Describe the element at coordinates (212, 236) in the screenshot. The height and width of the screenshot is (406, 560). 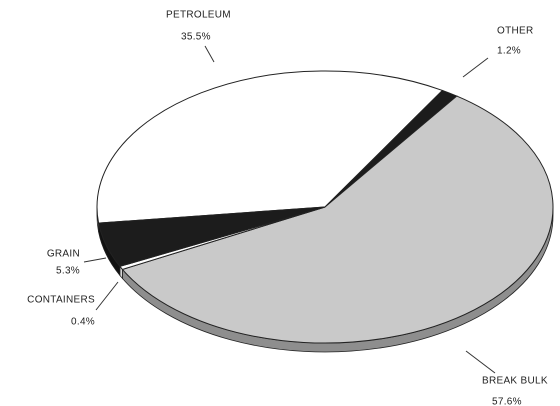
I see `slice` at that location.